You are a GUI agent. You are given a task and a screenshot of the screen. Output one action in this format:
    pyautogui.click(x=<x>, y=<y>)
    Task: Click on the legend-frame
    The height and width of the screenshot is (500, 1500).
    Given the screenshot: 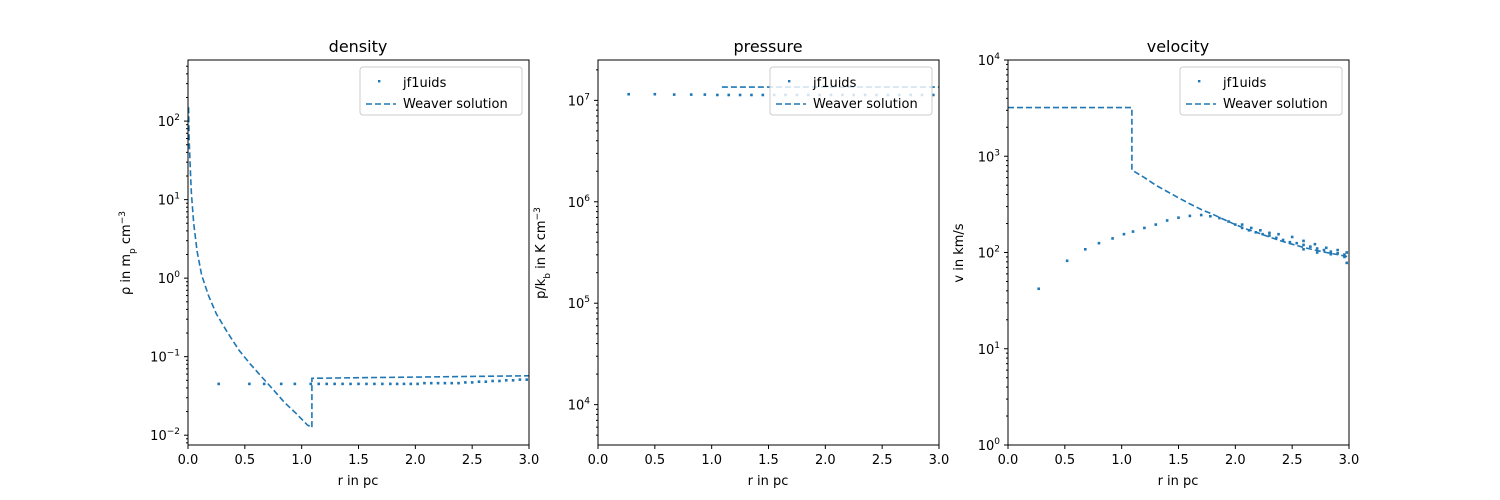 What is the action you would take?
    pyautogui.click(x=441, y=91)
    